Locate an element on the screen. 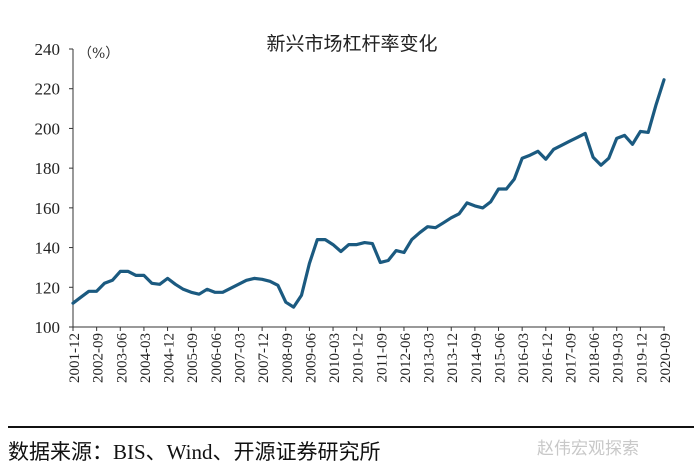 The image size is (695, 466). y-tick-label: 160 is located at coordinates (48, 208).